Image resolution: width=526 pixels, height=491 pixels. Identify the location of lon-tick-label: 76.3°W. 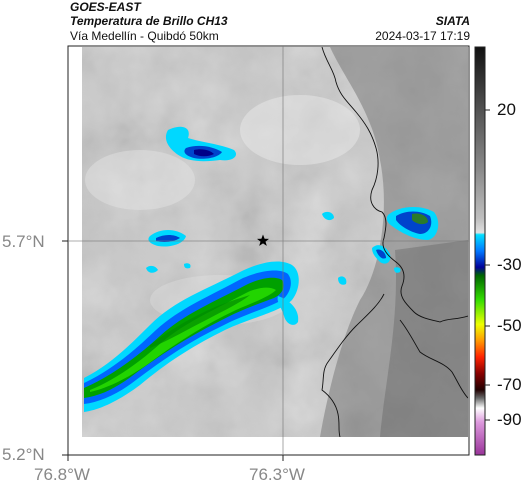
(277, 474).